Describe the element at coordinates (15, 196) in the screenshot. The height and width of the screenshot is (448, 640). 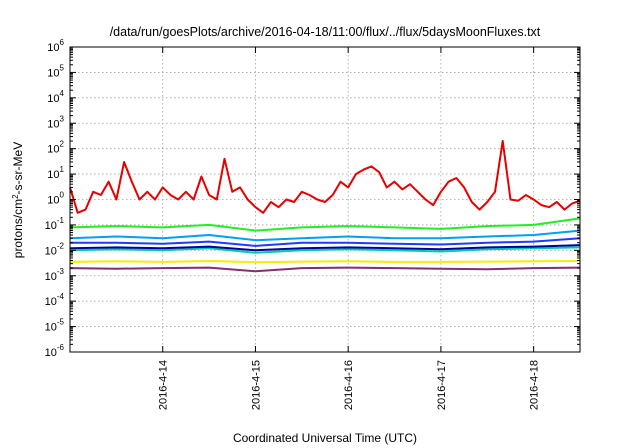
I see `y-axis-label-sup: 2` at that location.